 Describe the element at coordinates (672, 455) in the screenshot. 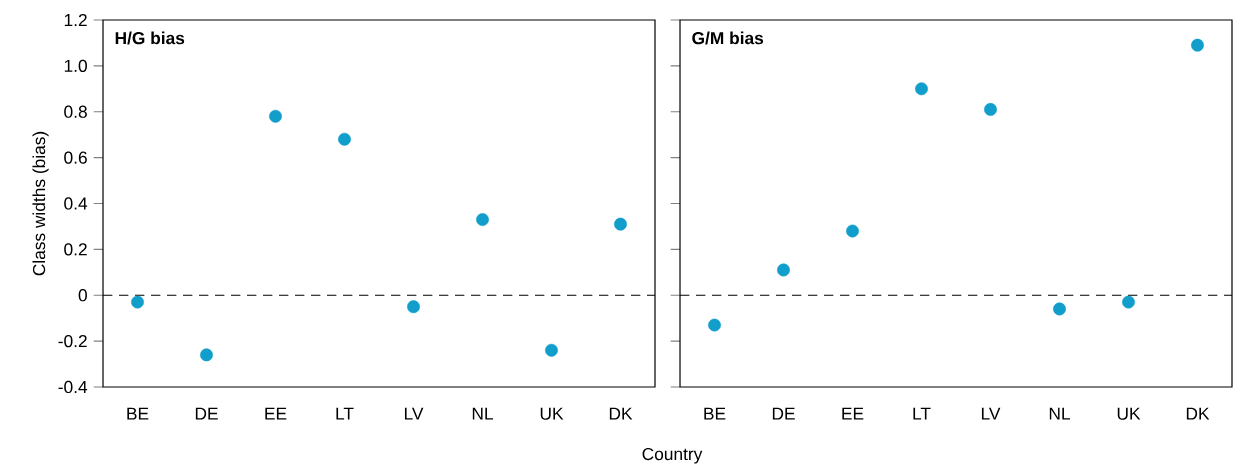

I see `x-axis-title: Country` at that location.